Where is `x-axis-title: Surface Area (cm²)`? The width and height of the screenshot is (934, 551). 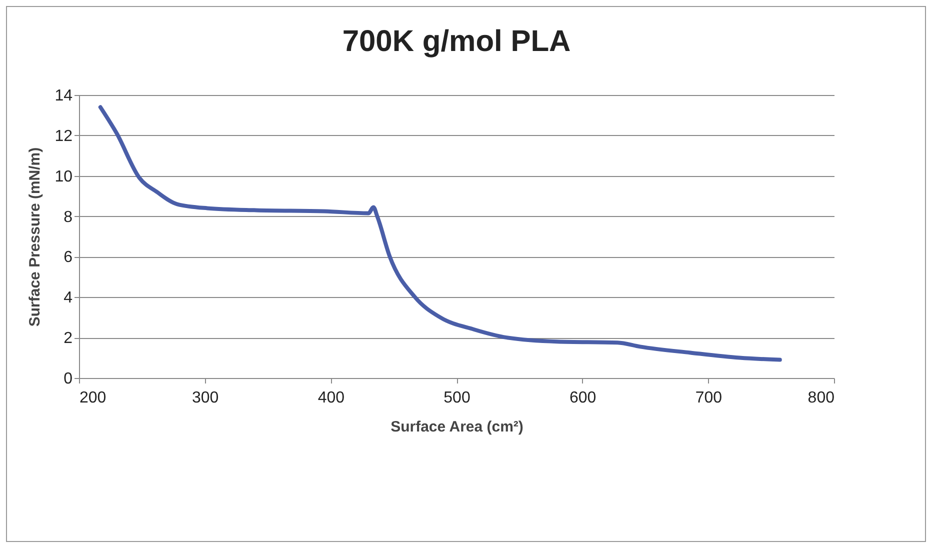 x-axis-title: Surface Area (cm²) is located at coordinates (457, 427).